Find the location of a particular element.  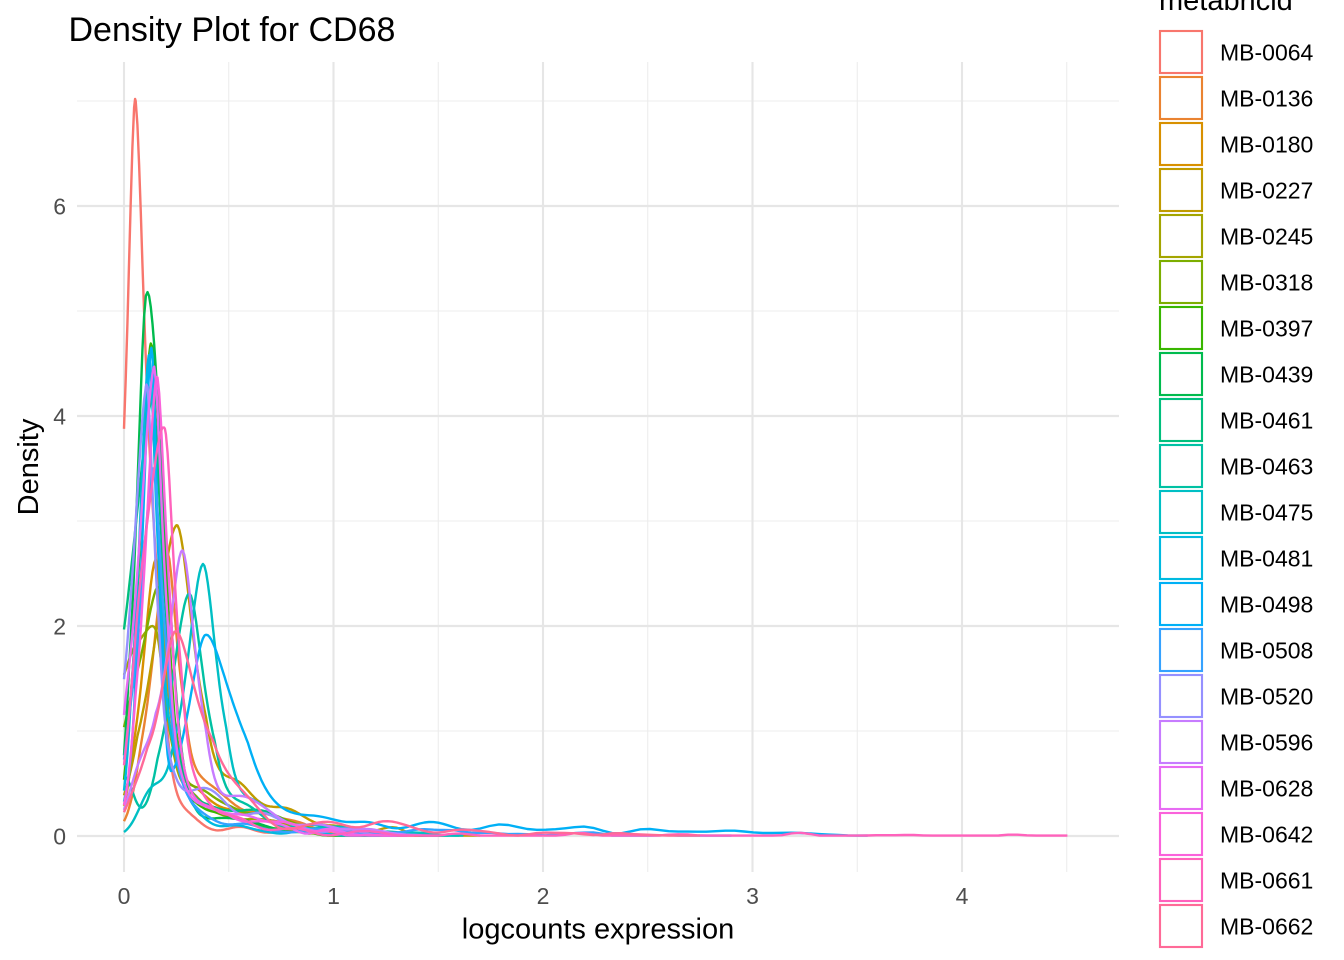

svg-text: MB-0180 is located at coordinates (1266, 145).